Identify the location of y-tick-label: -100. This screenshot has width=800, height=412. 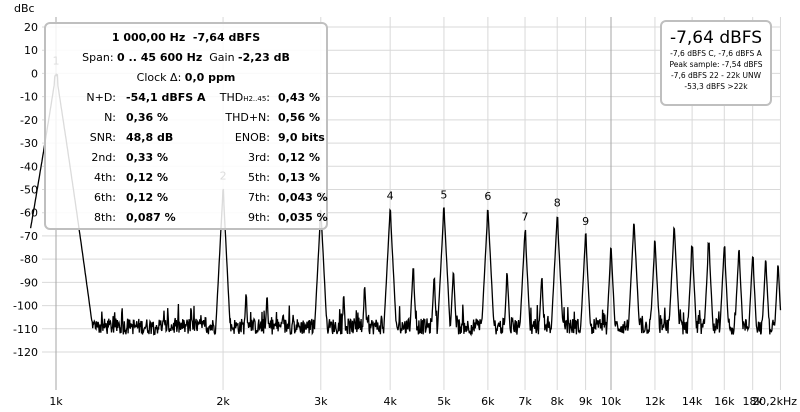
(25, 306).